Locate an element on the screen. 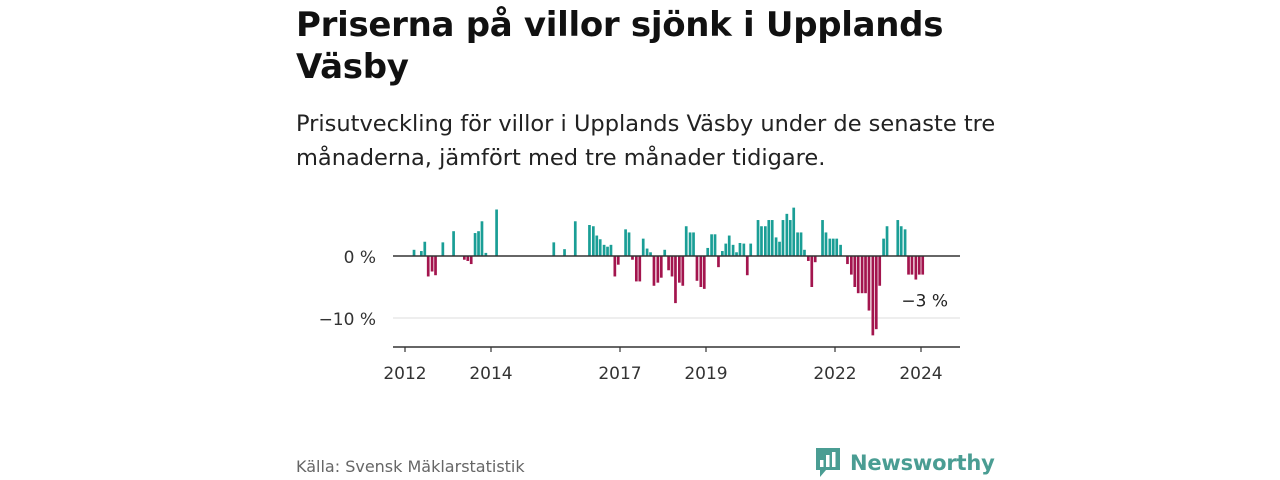  brand-logo: Newsworthy is located at coordinates (904, 463).